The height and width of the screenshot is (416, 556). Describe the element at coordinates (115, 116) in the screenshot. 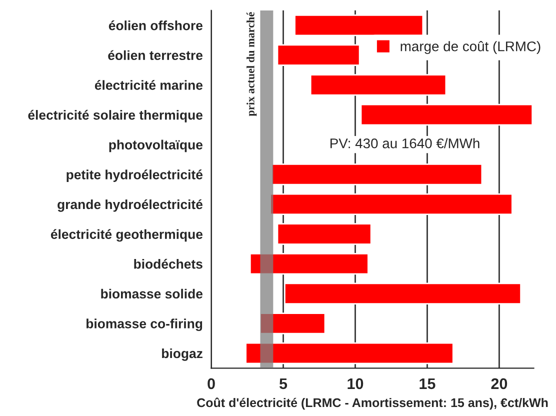

I see `y-tick-label: électricité solaire thermique` at that location.